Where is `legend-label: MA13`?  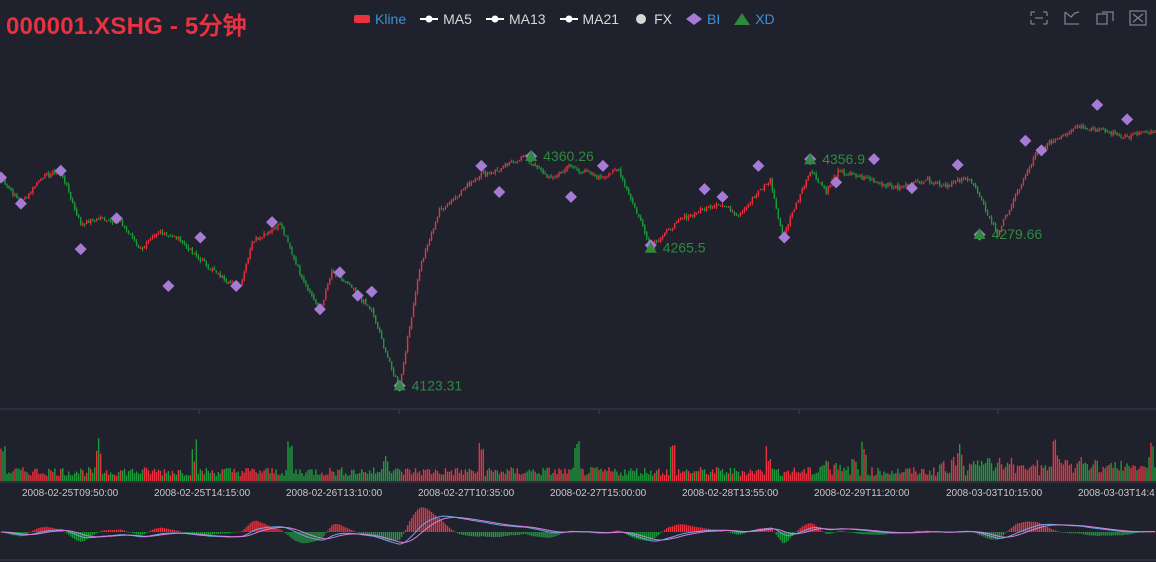 legend-label: MA13 is located at coordinates (527, 19).